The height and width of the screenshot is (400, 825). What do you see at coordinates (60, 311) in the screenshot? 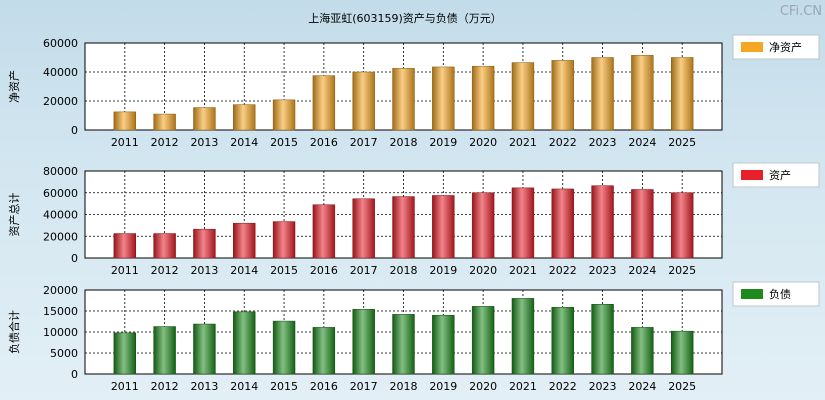
I see `y-tick-label: 15000` at bounding box center [60, 311].